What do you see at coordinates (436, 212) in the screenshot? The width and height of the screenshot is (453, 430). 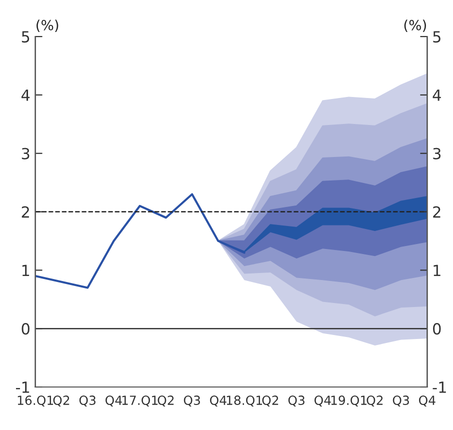 I see `y2-tick-label: 2` at bounding box center [436, 212].